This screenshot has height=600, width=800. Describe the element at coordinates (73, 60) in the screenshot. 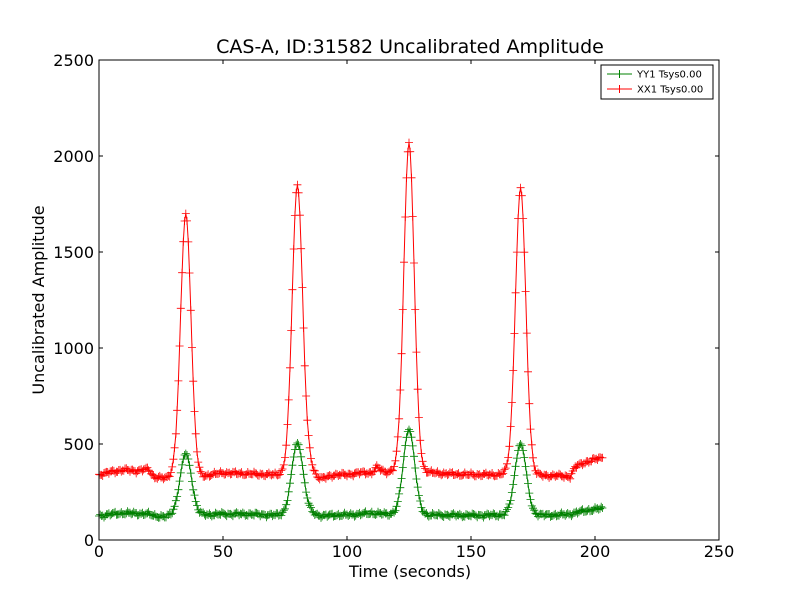

I see `y-tick-label: 2500` at that location.